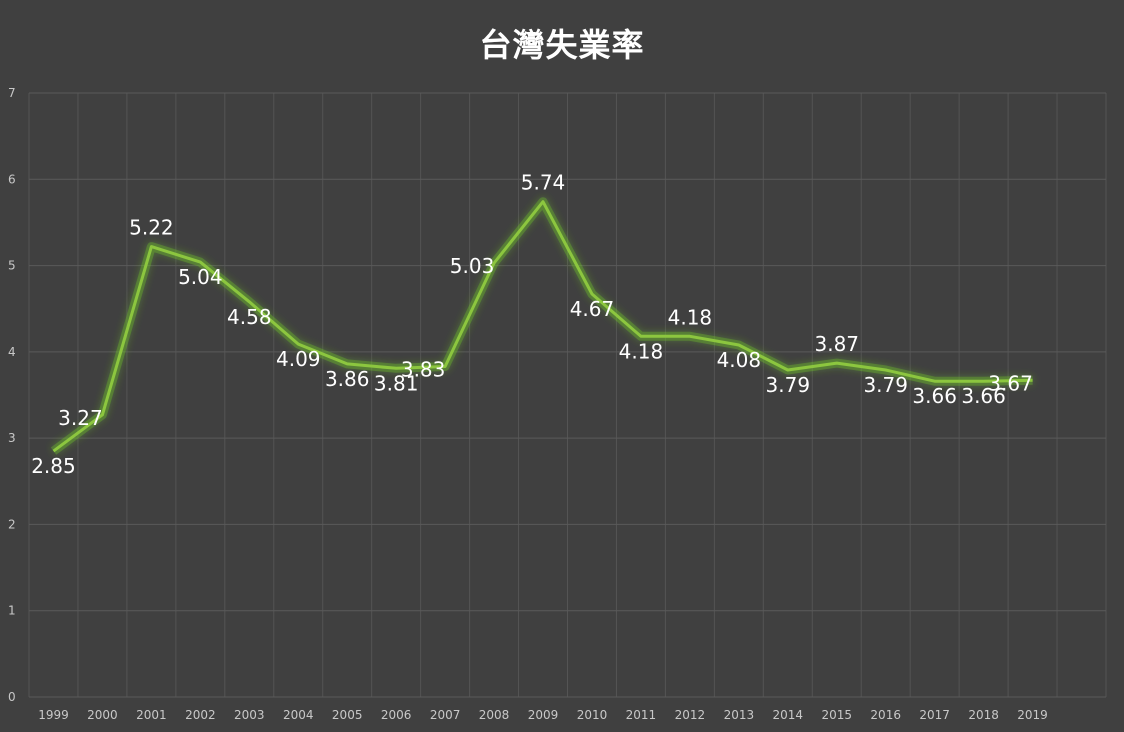 The width and height of the screenshot is (1124, 732). I want to click on x-tick-label: 2016, so click(885, 715).